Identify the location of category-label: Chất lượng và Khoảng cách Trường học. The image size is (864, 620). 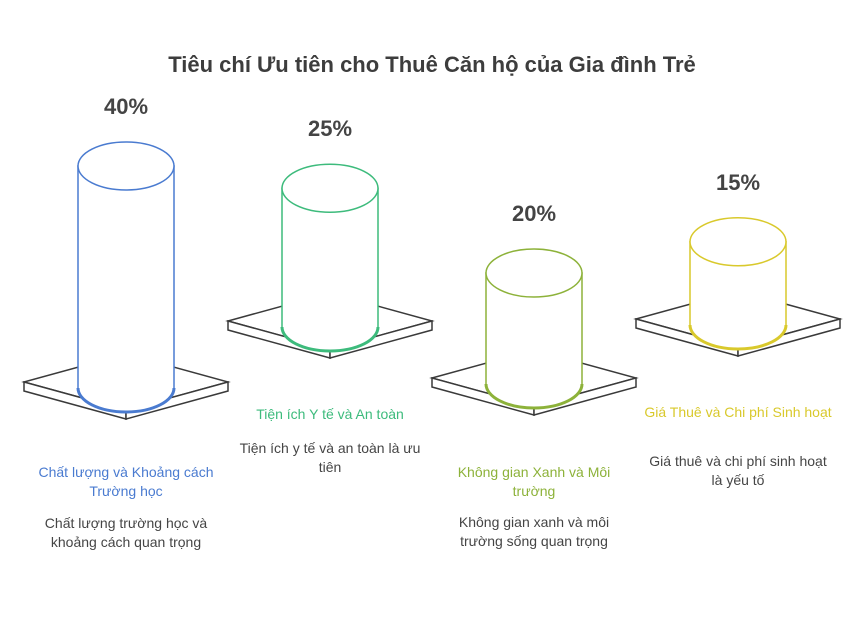
(126, 481).